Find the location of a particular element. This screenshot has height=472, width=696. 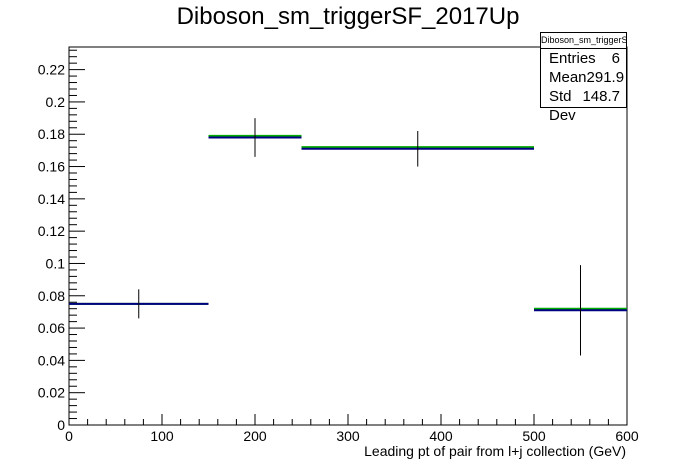

stats-row-mean: Mean 291.9 is located at coordinates (583, 77).